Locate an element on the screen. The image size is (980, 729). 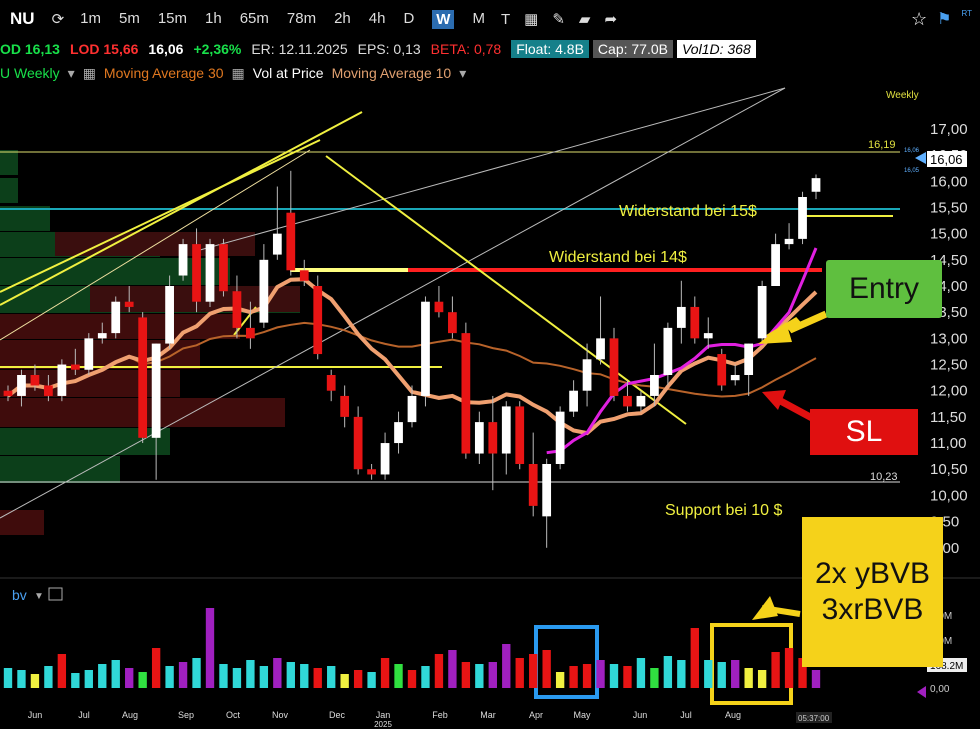
timeframe-5m: 5m is located at coordinates (129, 18).